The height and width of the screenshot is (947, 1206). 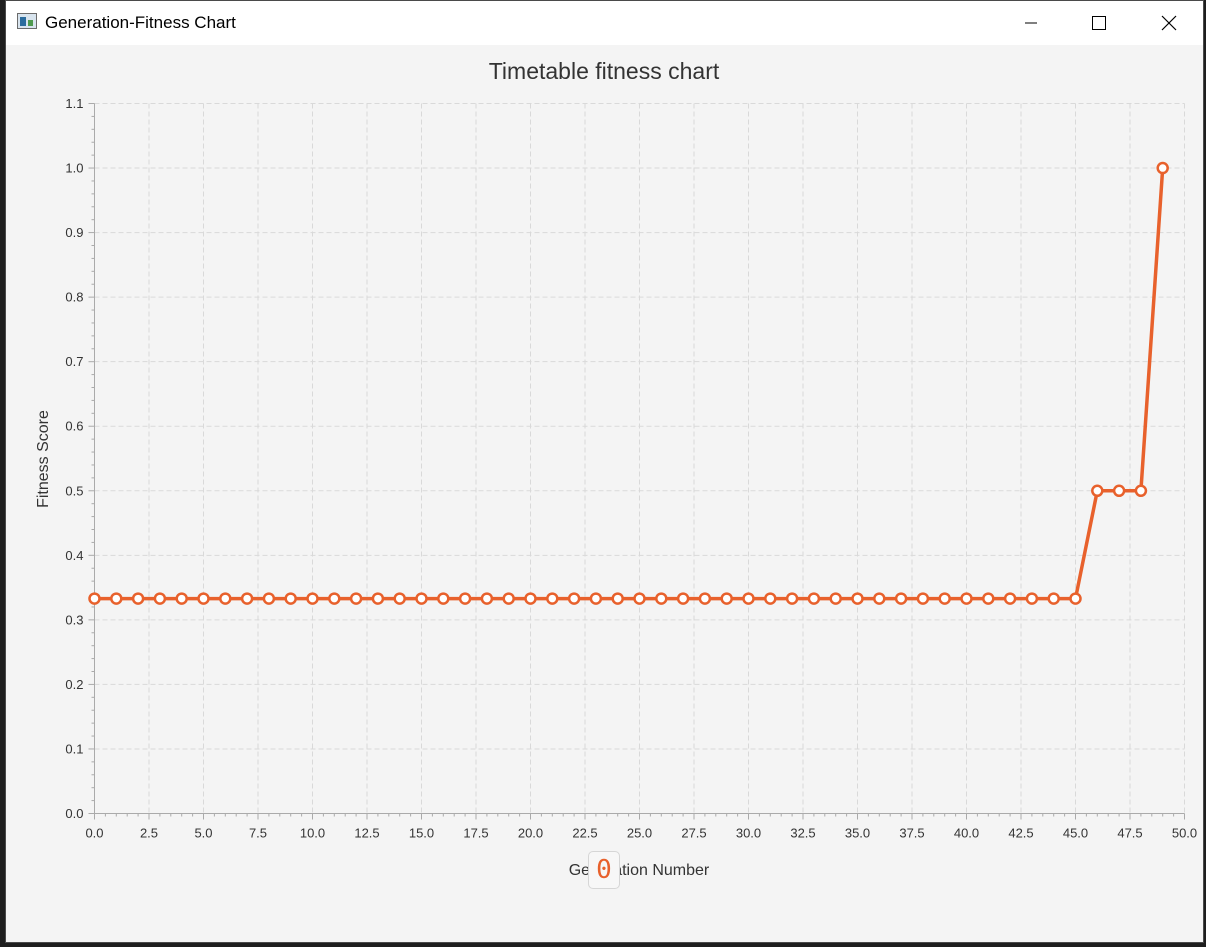 What do you see at coordinates (149, 833) in the screenshot?
I see `x-tick-label: 2.5` at bounding box center [149, 833].